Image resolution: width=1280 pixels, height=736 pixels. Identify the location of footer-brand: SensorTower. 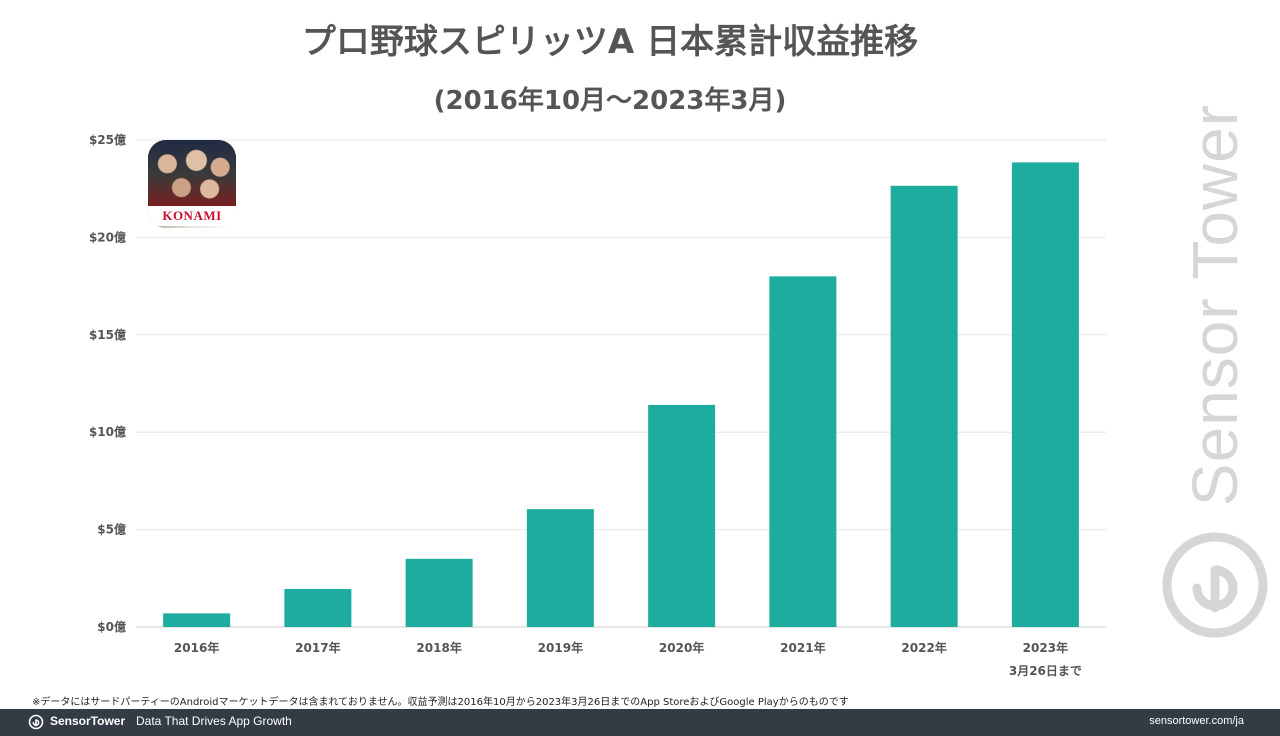
(88, 721).